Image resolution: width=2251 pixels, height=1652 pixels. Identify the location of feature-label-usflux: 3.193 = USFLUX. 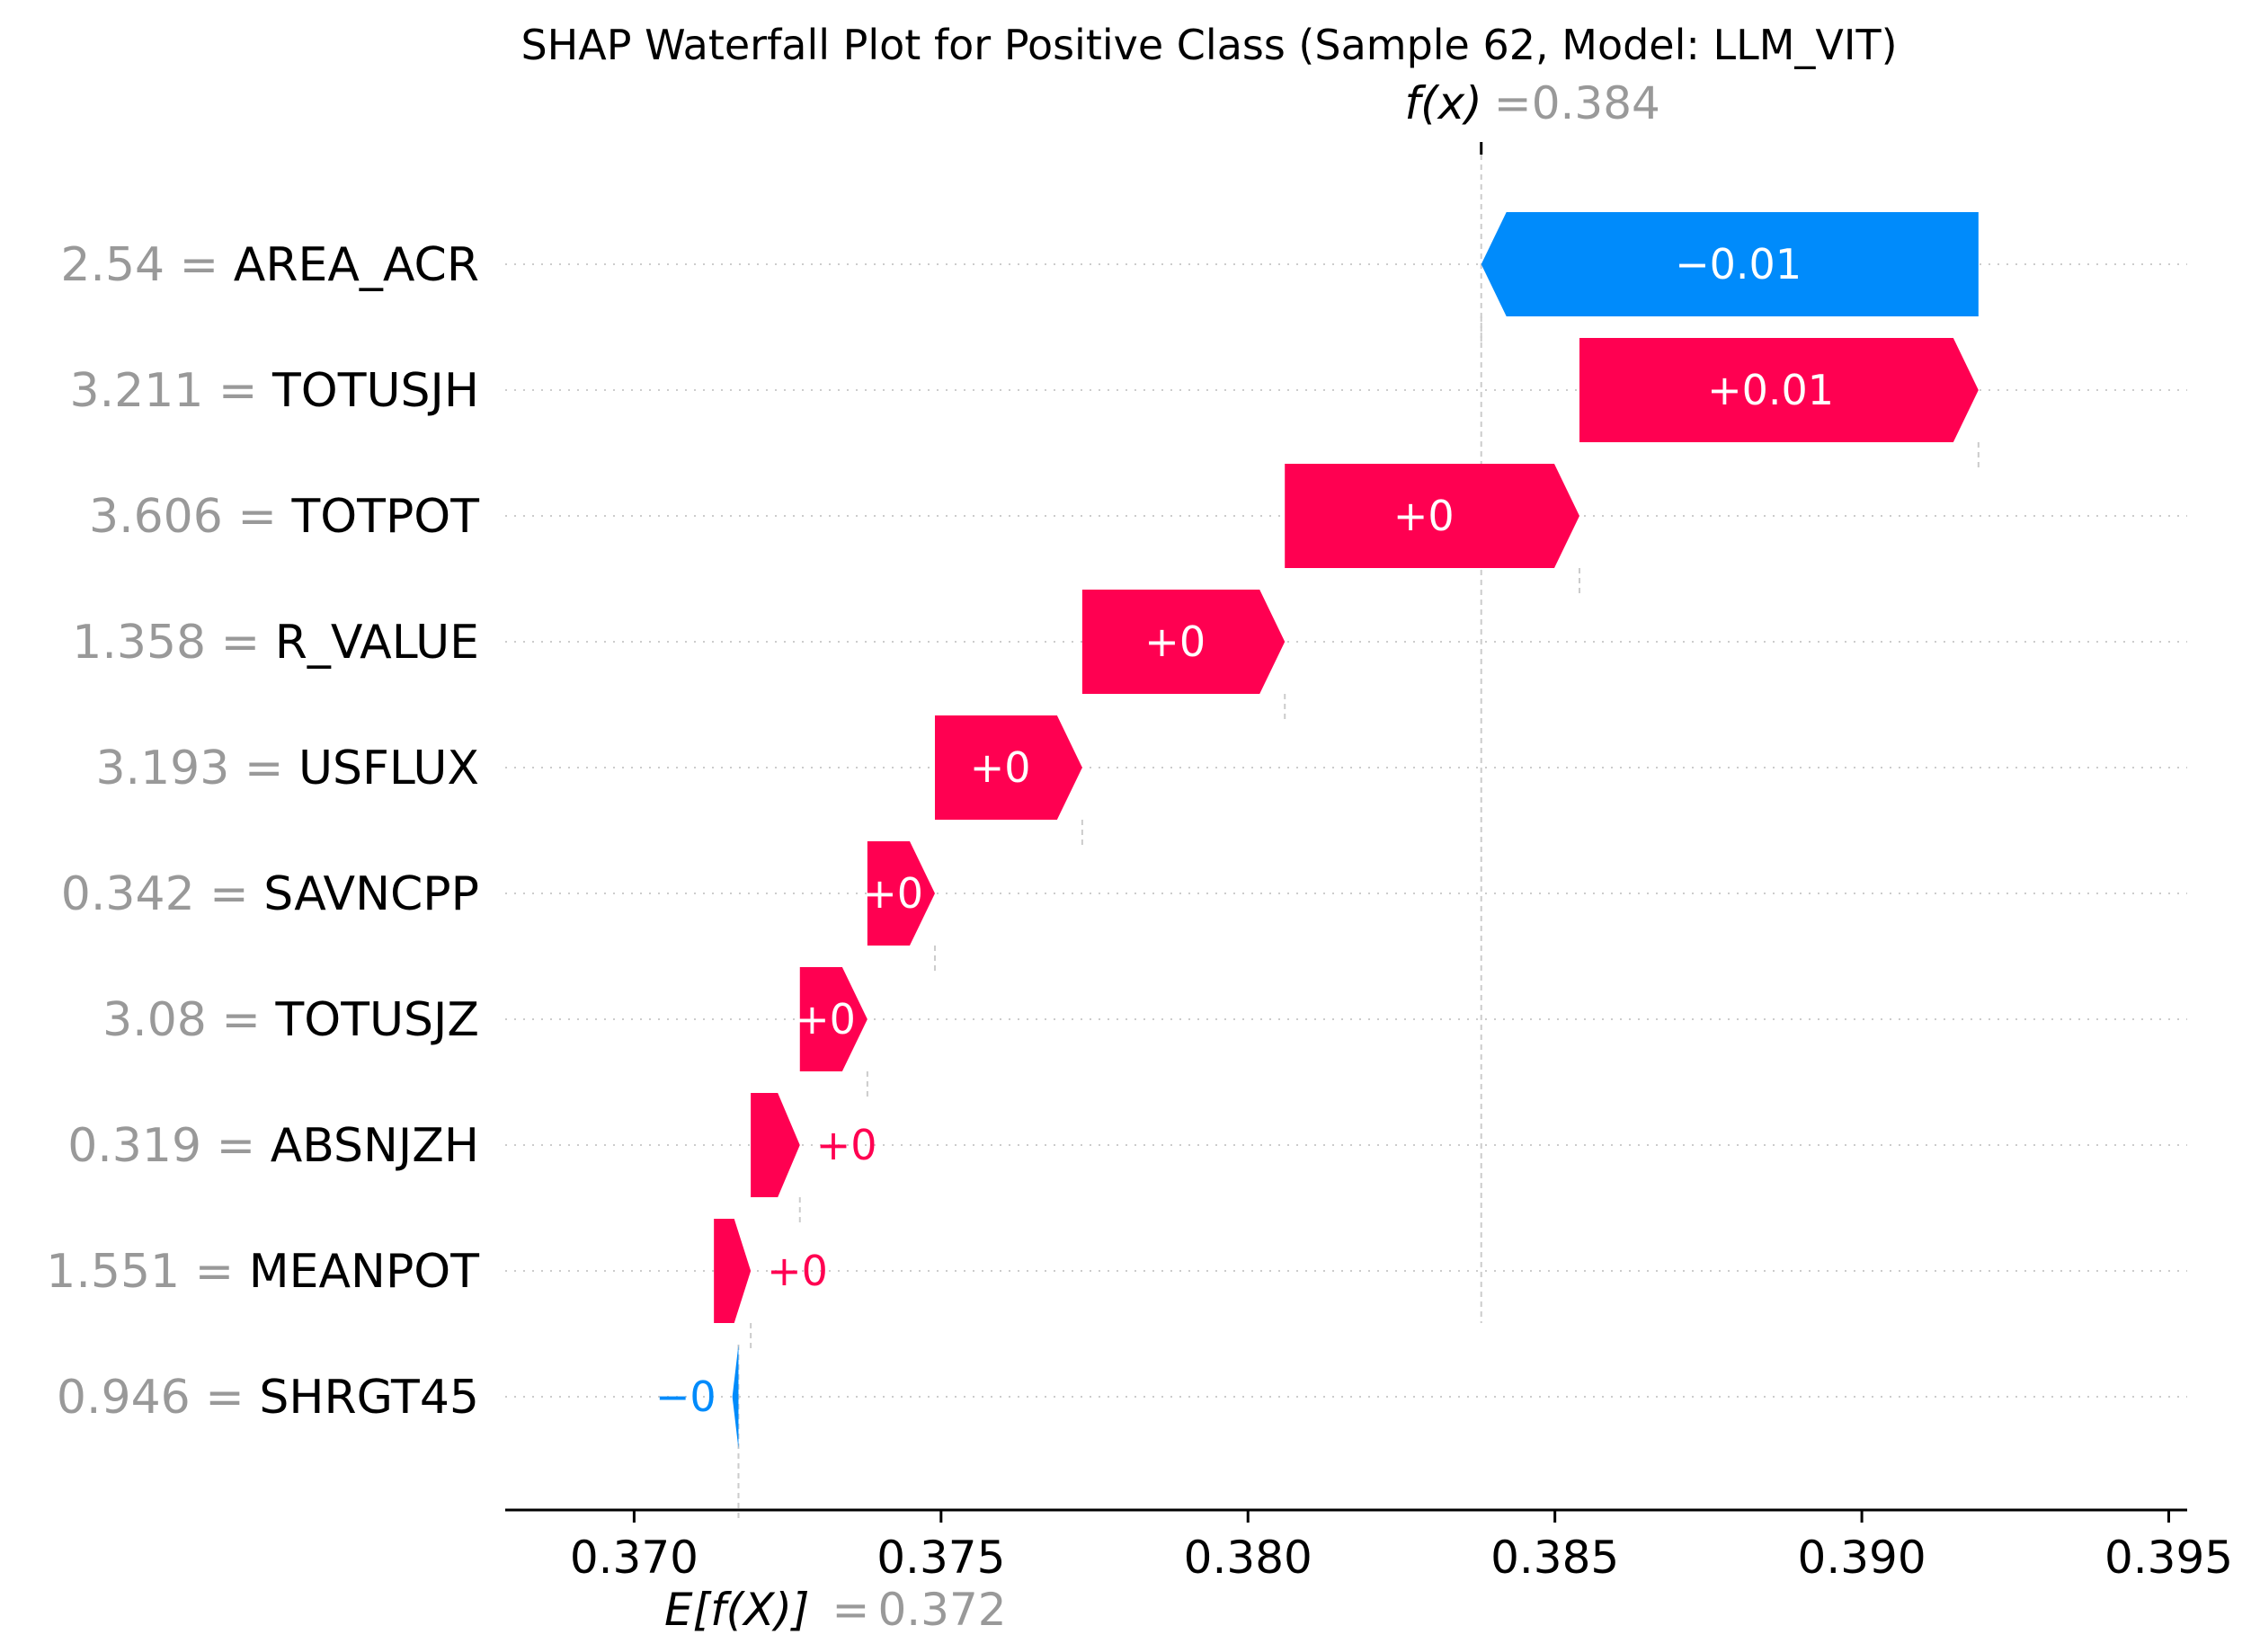
(287, 768).